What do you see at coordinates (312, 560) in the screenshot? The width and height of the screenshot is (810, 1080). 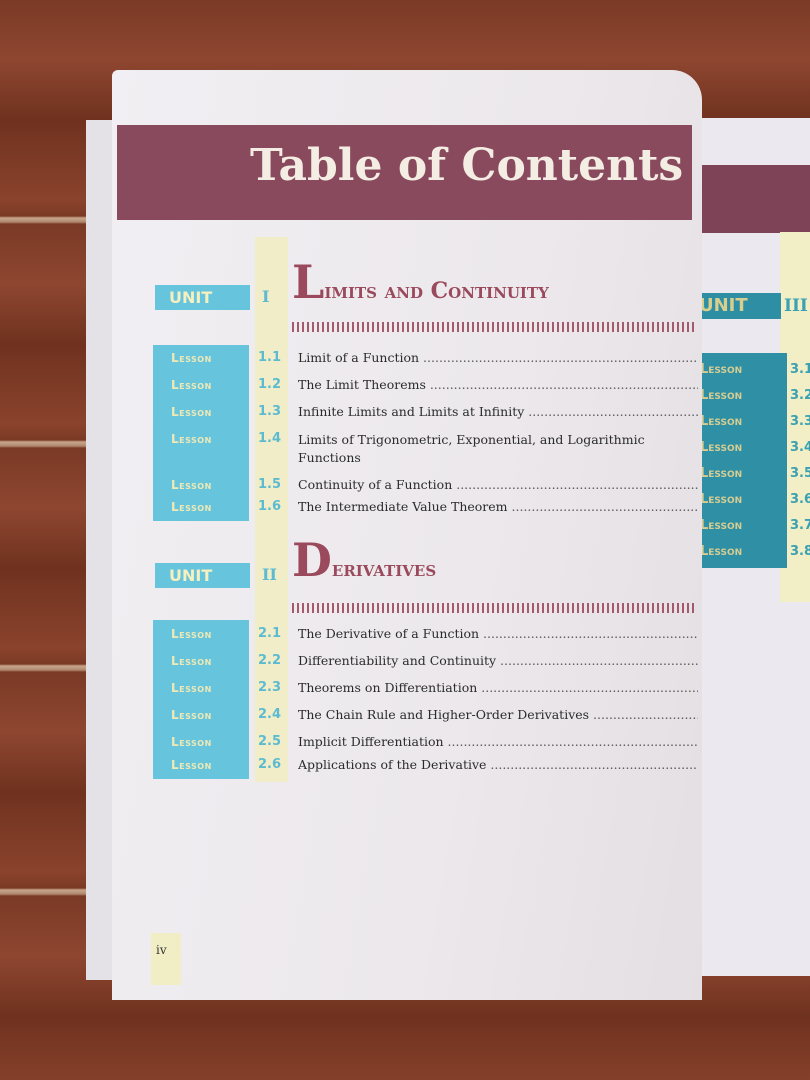 I see `unit-title-initial: D` at bounding box center [312, 560].